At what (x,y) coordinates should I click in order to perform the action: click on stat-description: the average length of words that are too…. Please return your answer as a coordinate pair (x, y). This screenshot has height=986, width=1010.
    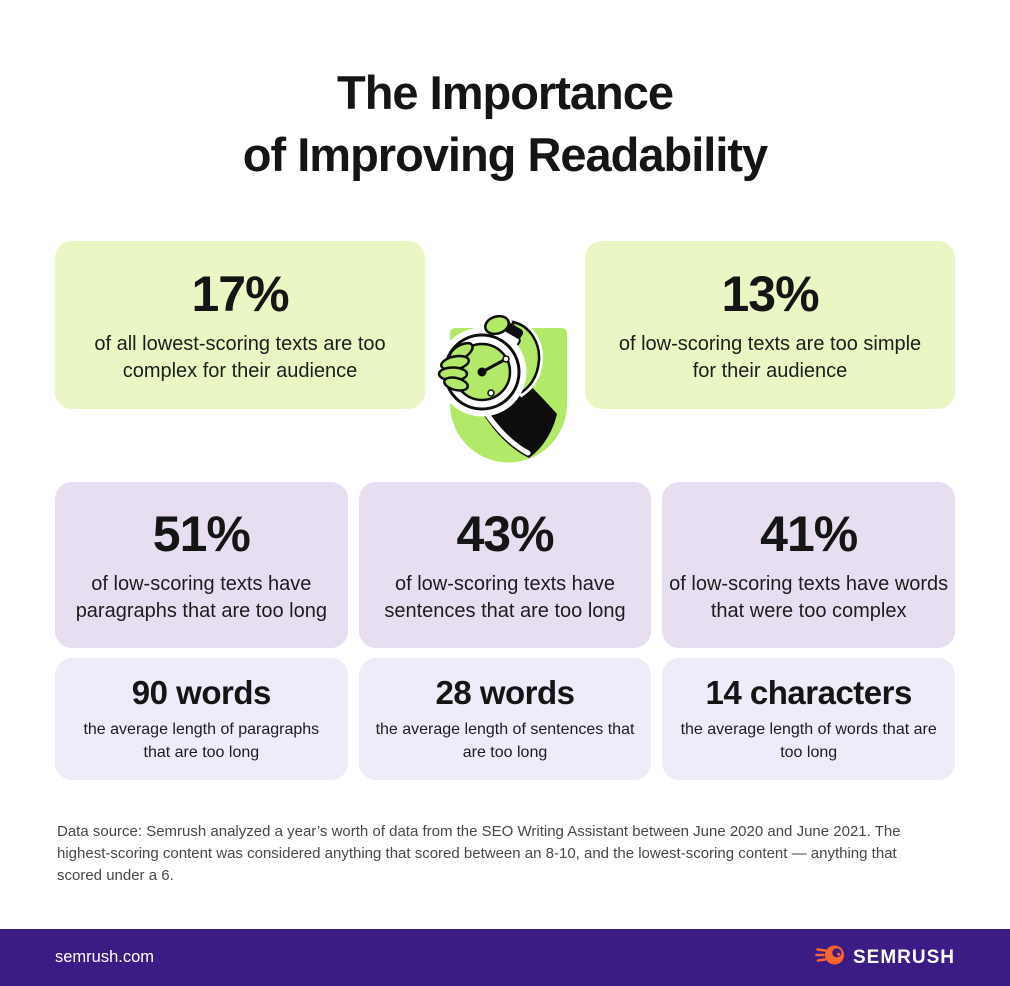
    Looking at the image, I should click on (808, 741).